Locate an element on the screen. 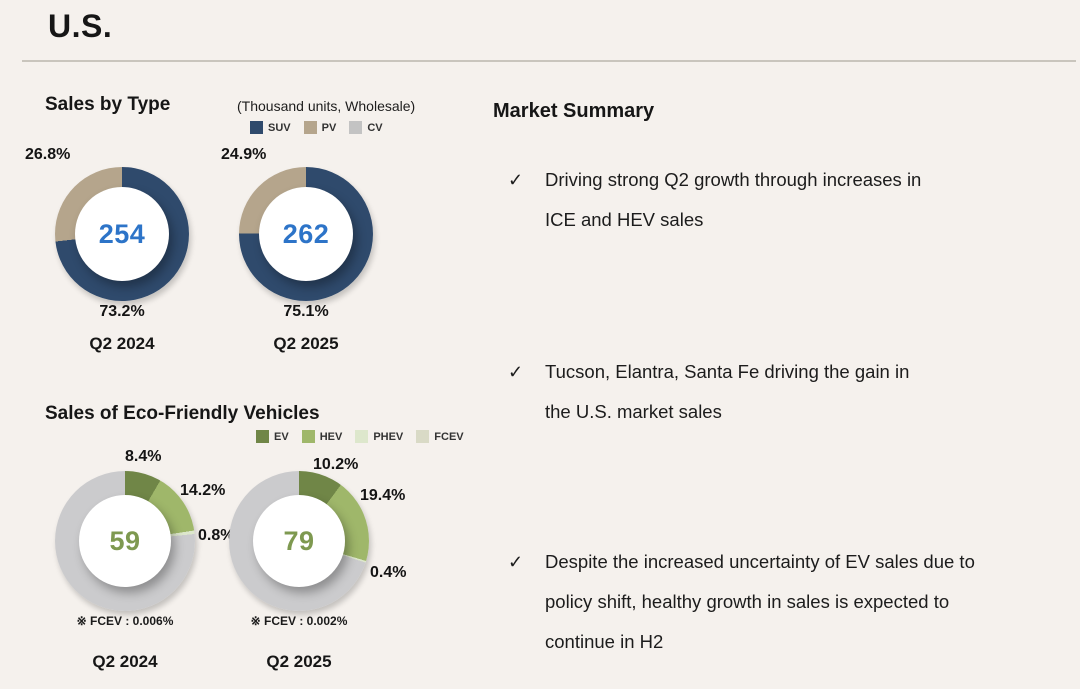 This screenshot has width=1080, height=689. section-title-sales-by-type: Sales by Type is located at coordinates (108, 104).